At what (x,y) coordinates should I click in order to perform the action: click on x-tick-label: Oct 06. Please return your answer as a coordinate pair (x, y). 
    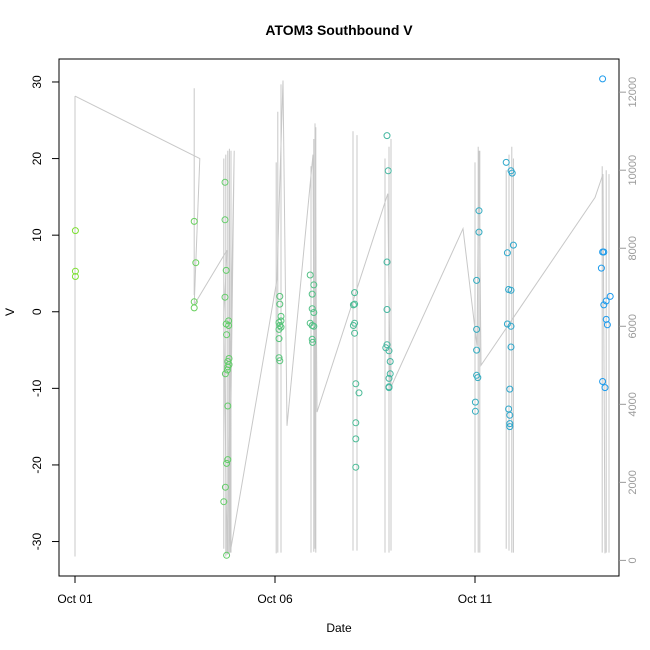
    Looking at the image, I should click on (275, 599).